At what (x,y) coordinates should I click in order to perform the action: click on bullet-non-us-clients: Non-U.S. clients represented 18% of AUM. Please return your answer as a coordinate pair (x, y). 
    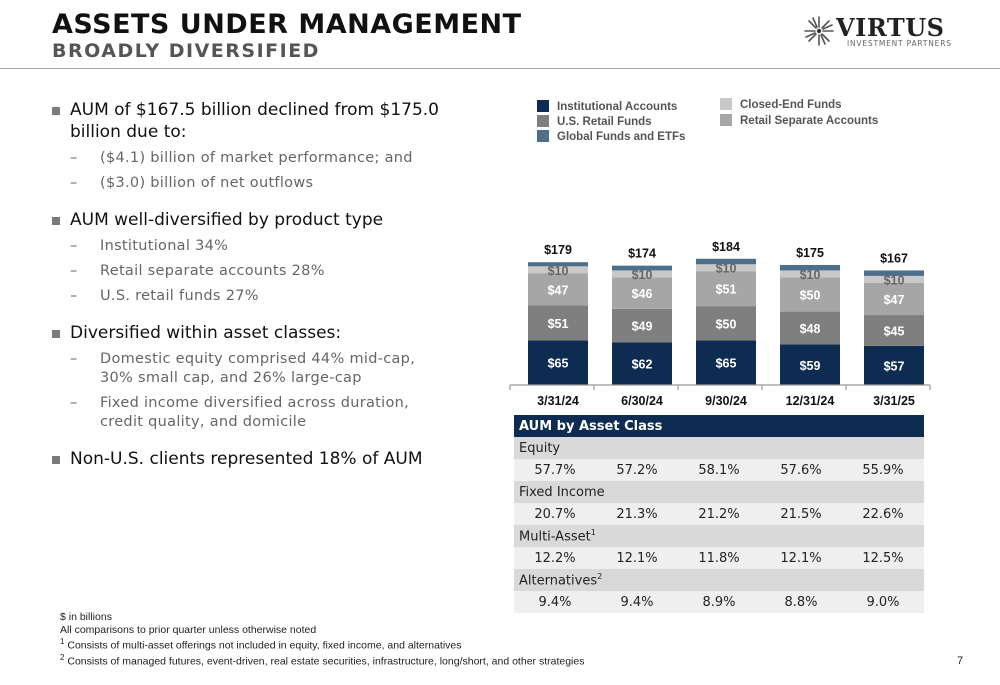
    Looking at the image, I should click on (252, 459).